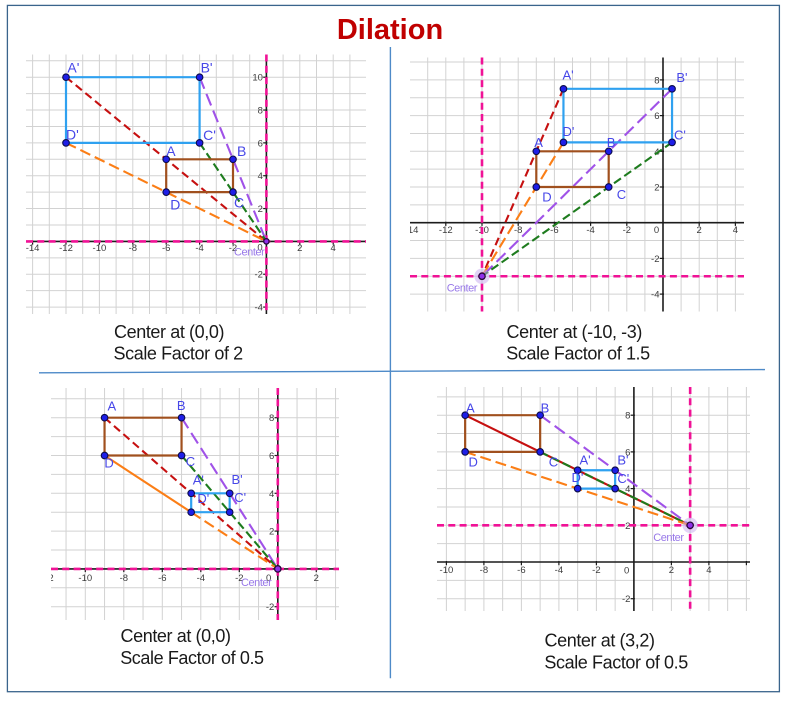 Image resolution: width=787 pixels, height=703 pixels. Describe the element at coordinates (600, 641) in the screenshot. I see `svg-text: Center at (3,2)` at that location.